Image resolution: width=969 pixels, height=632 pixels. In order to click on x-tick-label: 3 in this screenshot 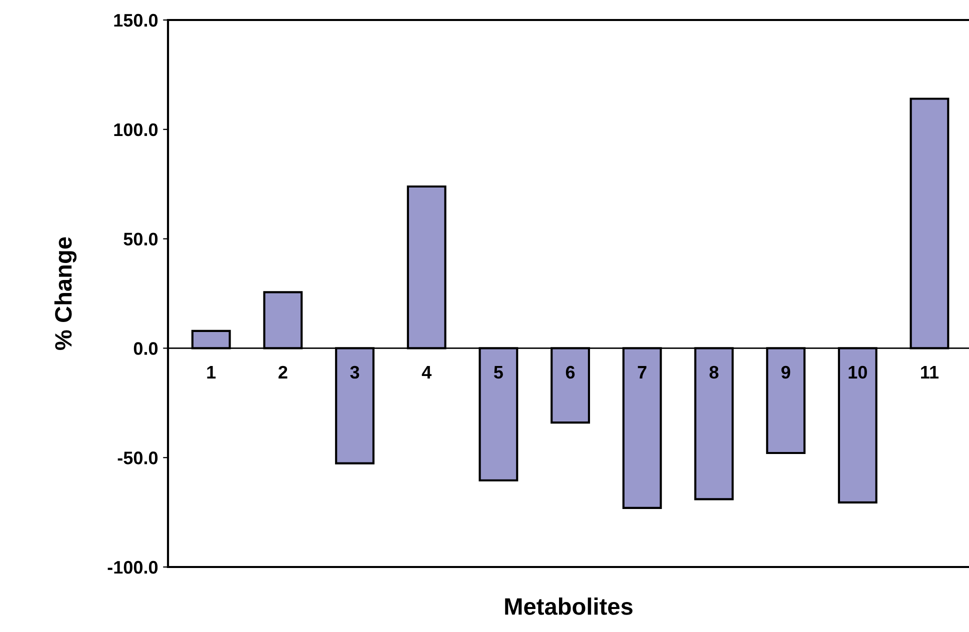, I will do `click(355, 372)`.